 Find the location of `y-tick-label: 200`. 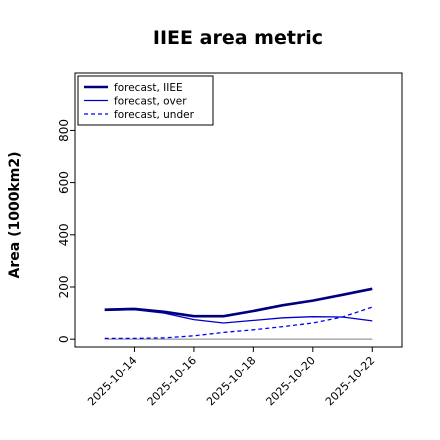

y-tick-label: 200 is located at coordinates (64, 287).